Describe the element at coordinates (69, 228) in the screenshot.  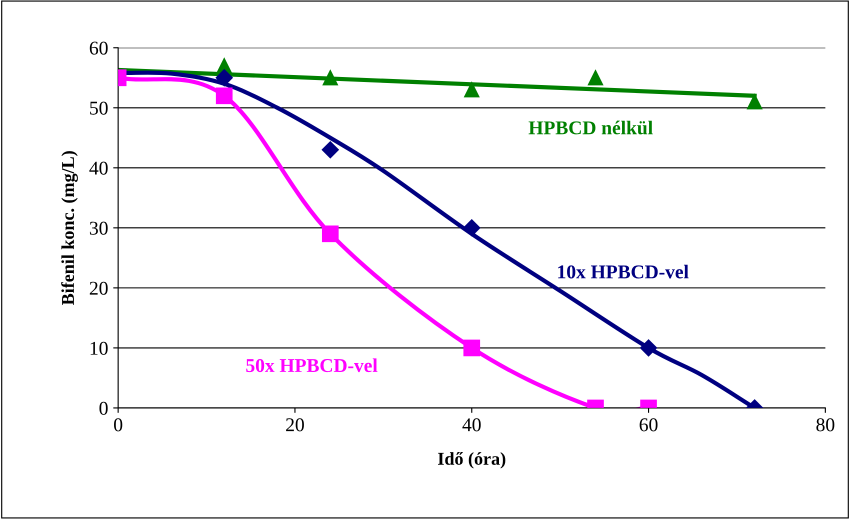
I see `y-axis-title: Bifenil konc. (mg/L)` at that location.